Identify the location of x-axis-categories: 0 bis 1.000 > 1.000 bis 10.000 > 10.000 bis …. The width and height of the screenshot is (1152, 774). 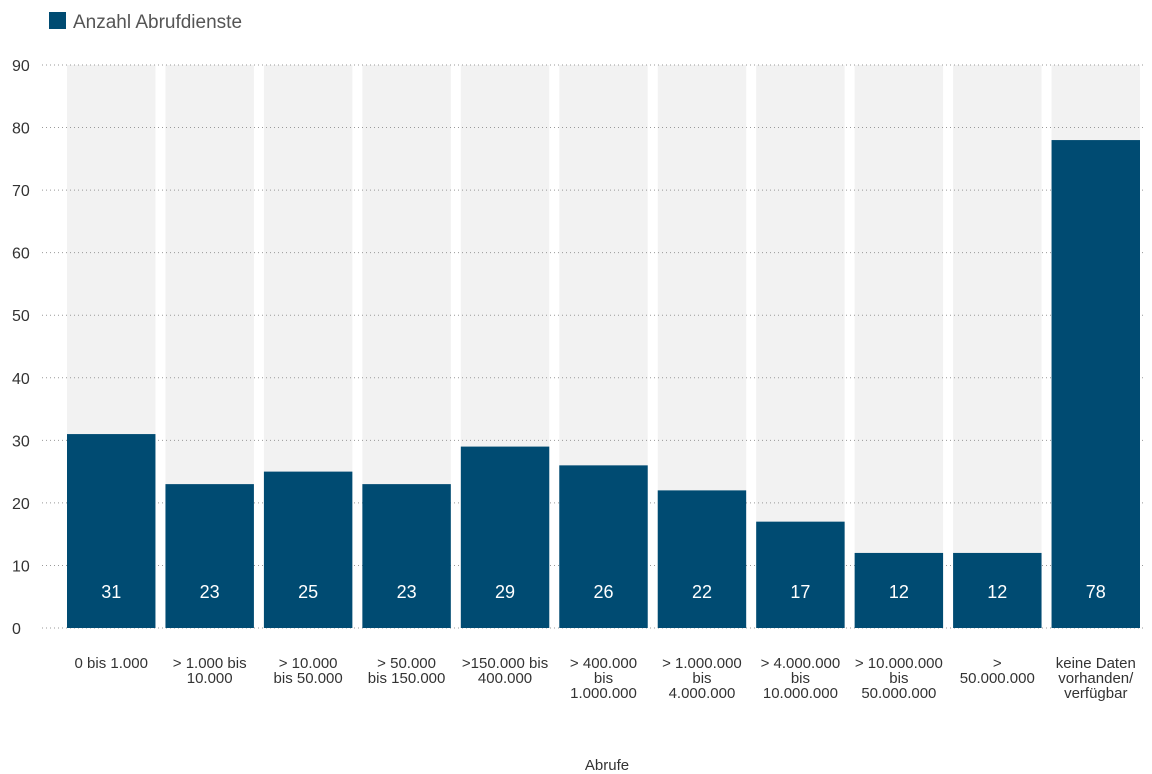
(605, 678).